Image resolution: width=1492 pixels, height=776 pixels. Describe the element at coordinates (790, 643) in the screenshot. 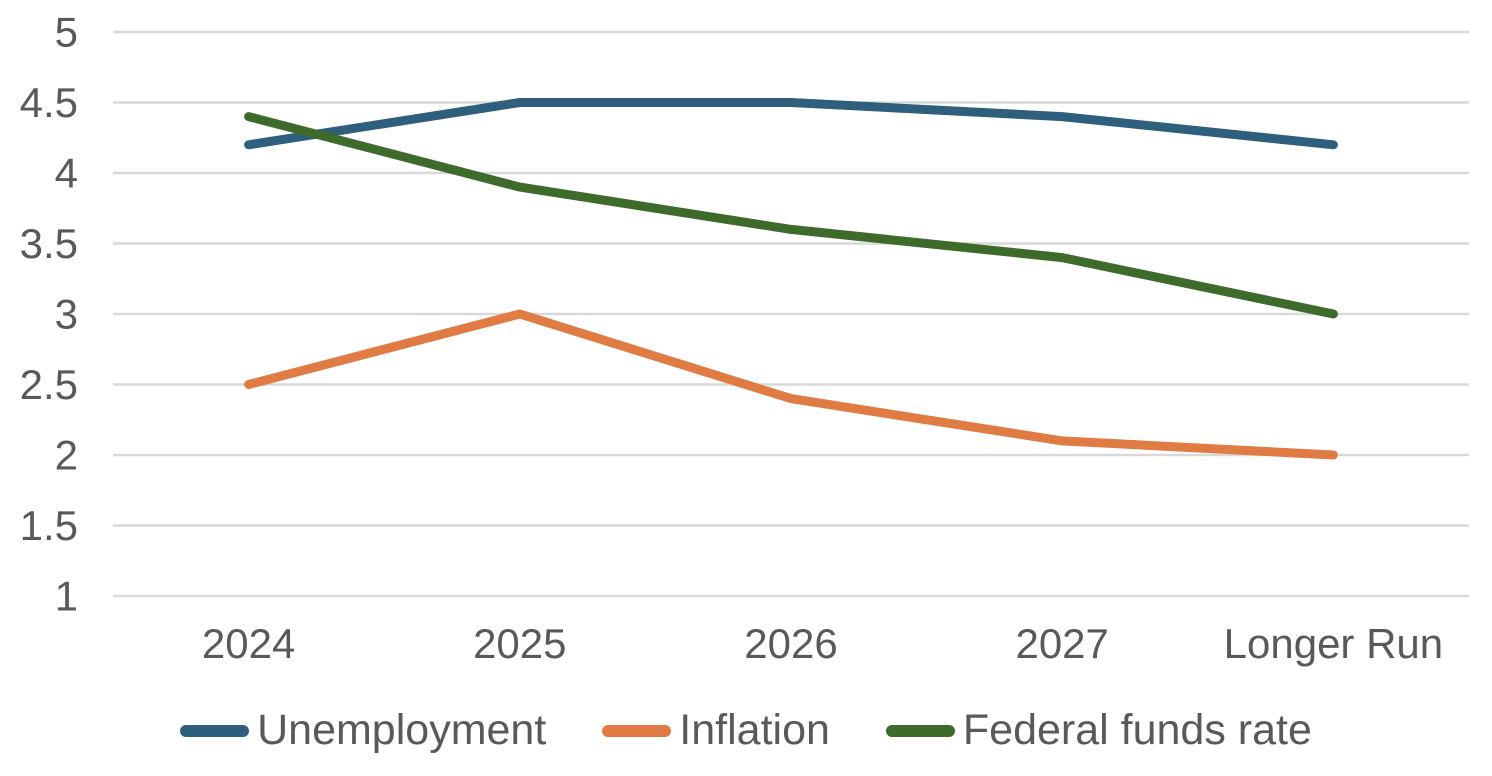

I see `x-tick-label: 2026` at that location.